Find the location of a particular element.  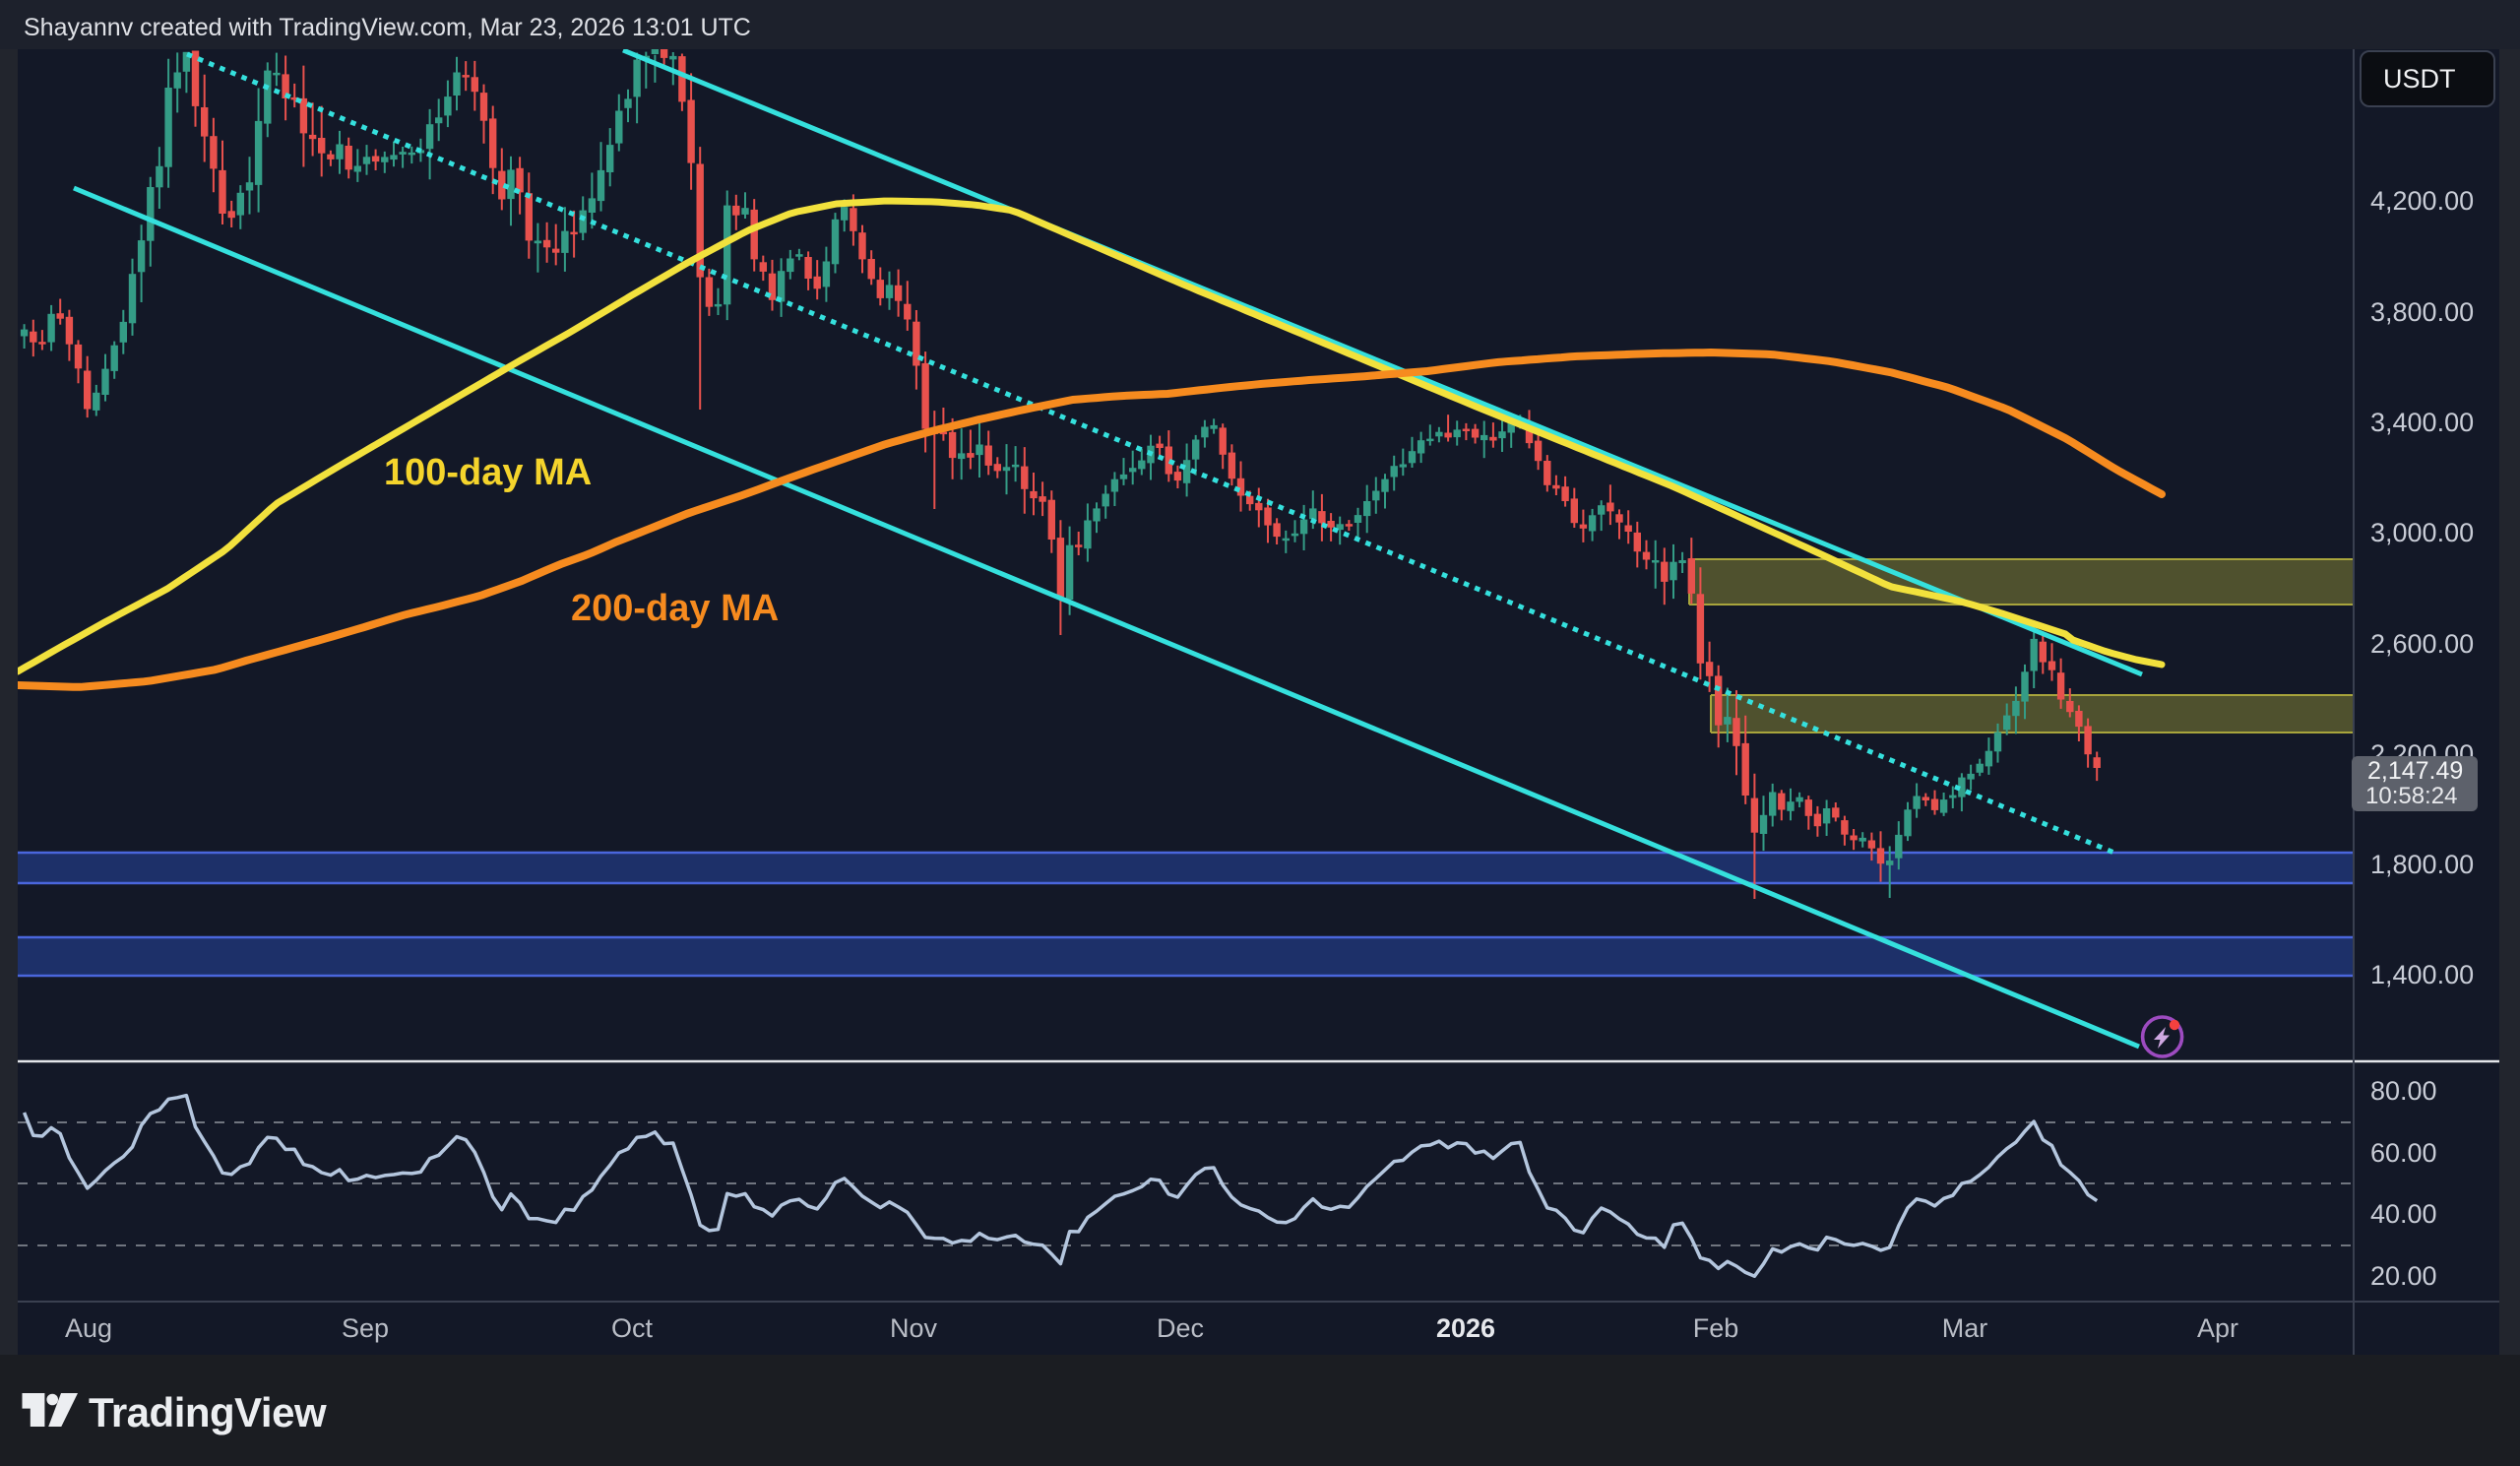

svg-text: 10:58:24 is located at coordinates (2411, 796).